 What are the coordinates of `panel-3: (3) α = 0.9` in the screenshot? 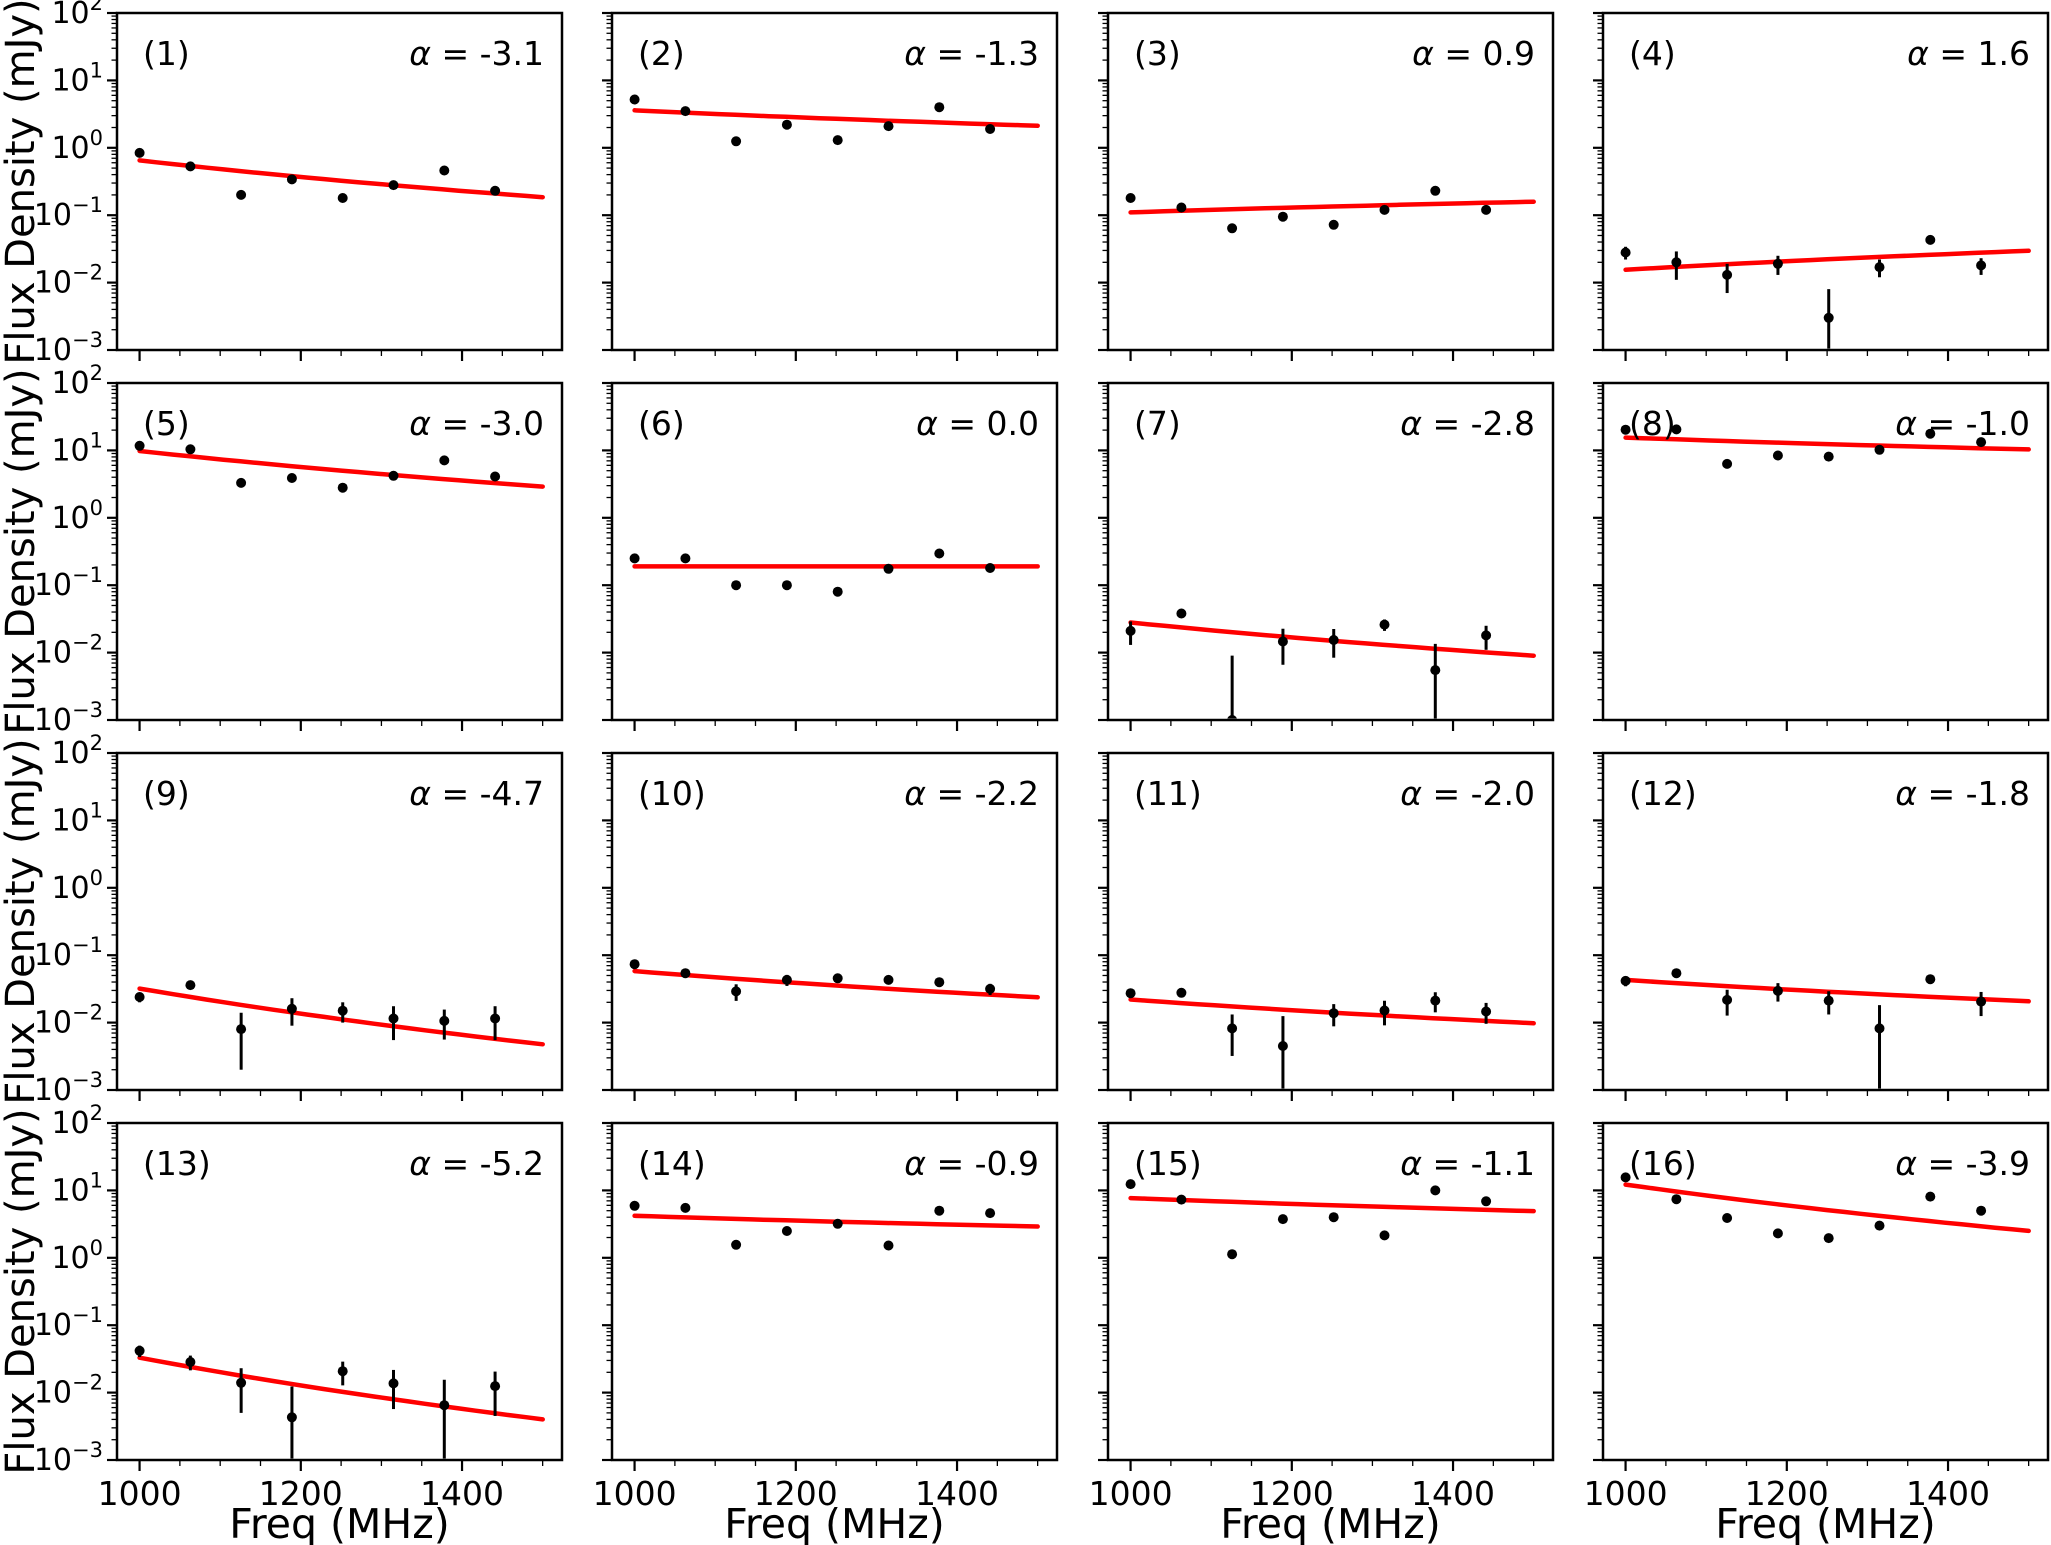 It's located at (1326, 186).